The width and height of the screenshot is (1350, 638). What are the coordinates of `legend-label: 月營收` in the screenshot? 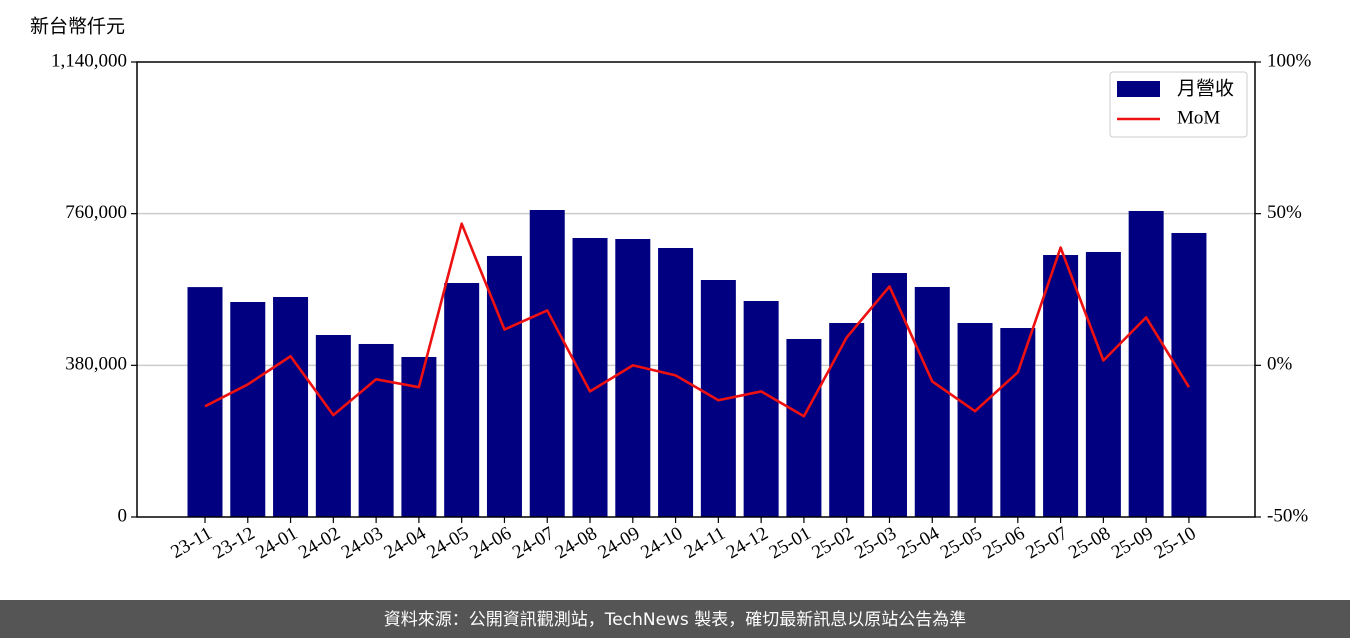 It's located at (1205, 89).